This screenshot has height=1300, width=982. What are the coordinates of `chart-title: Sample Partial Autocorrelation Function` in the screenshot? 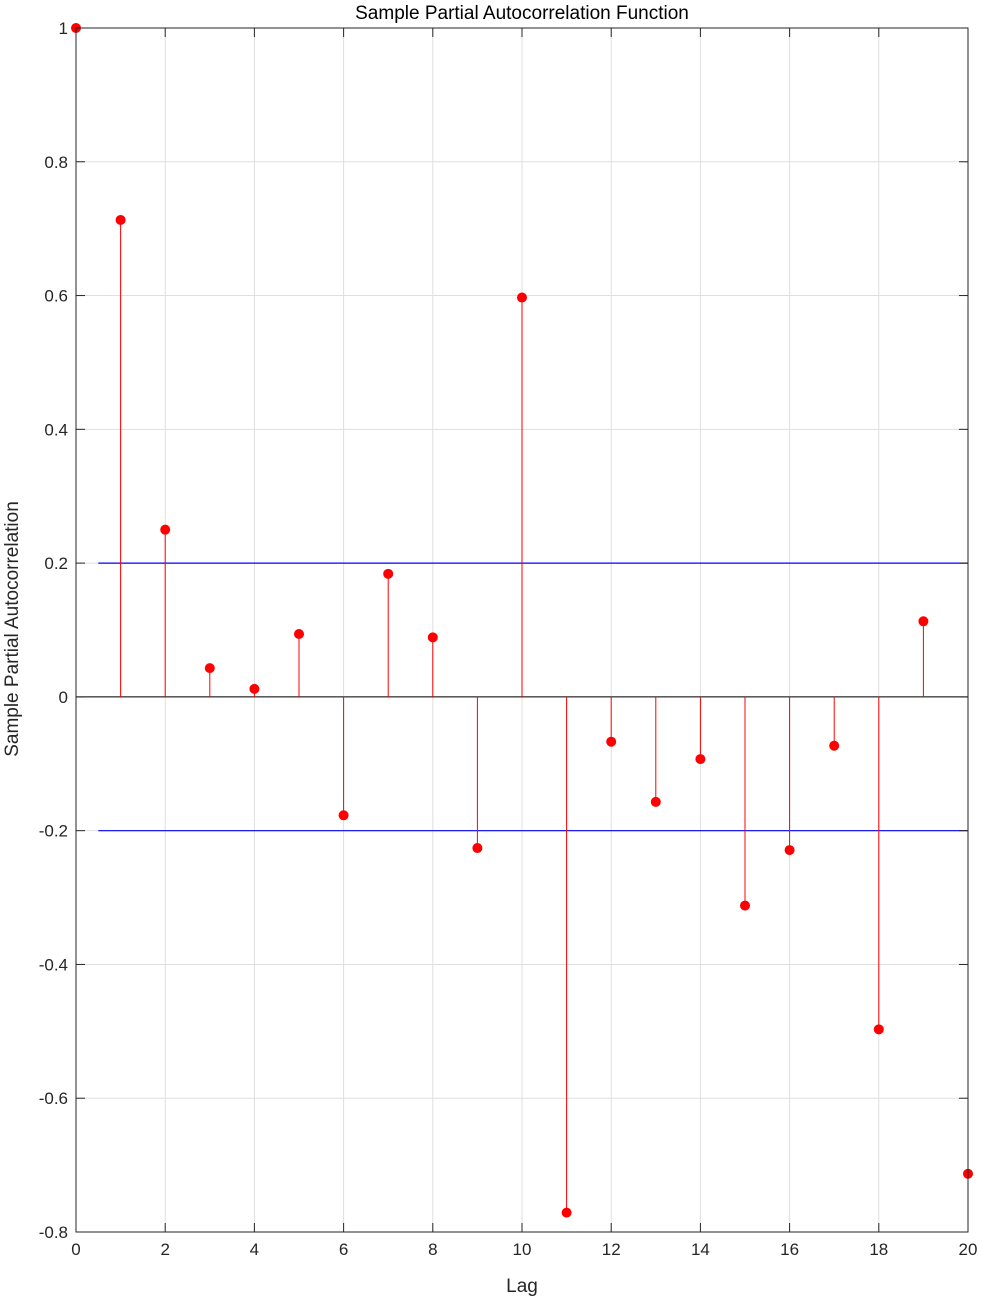 It's located at (522, 13).